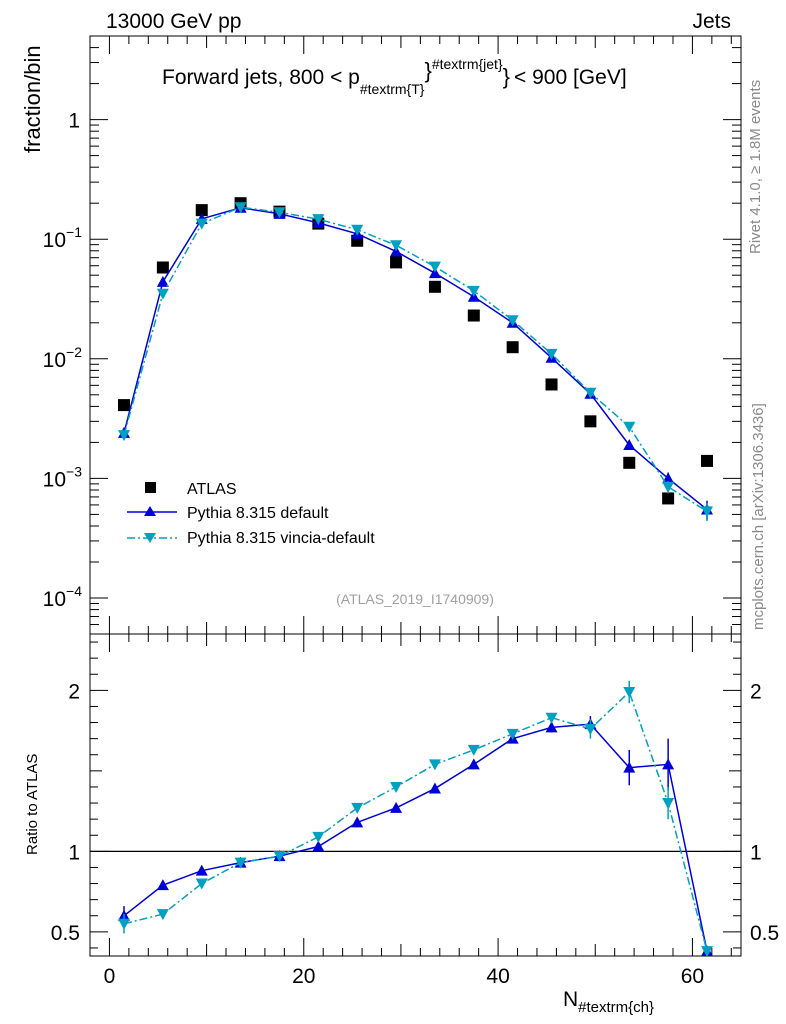  I want to click on x-tick-label: 60, so click(692, 976).